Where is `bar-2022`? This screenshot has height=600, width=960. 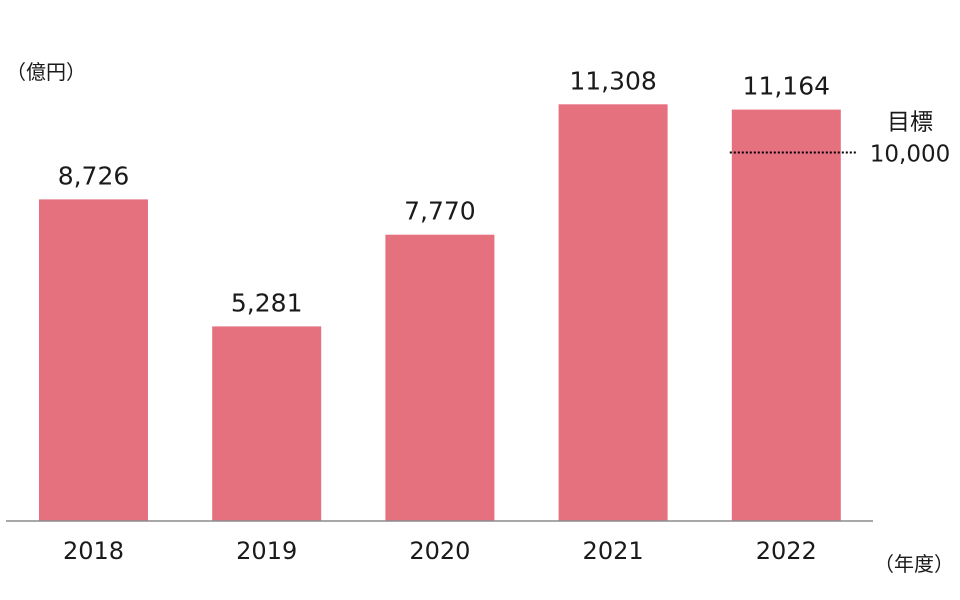 bar-2022 is located at coordinates (786, 315).